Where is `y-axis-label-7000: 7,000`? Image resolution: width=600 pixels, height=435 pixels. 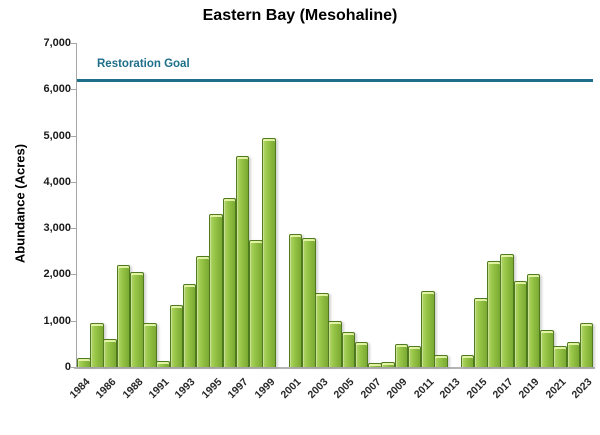
y-axis-label-7000: 7,000 is located at coordinates (57, 43).